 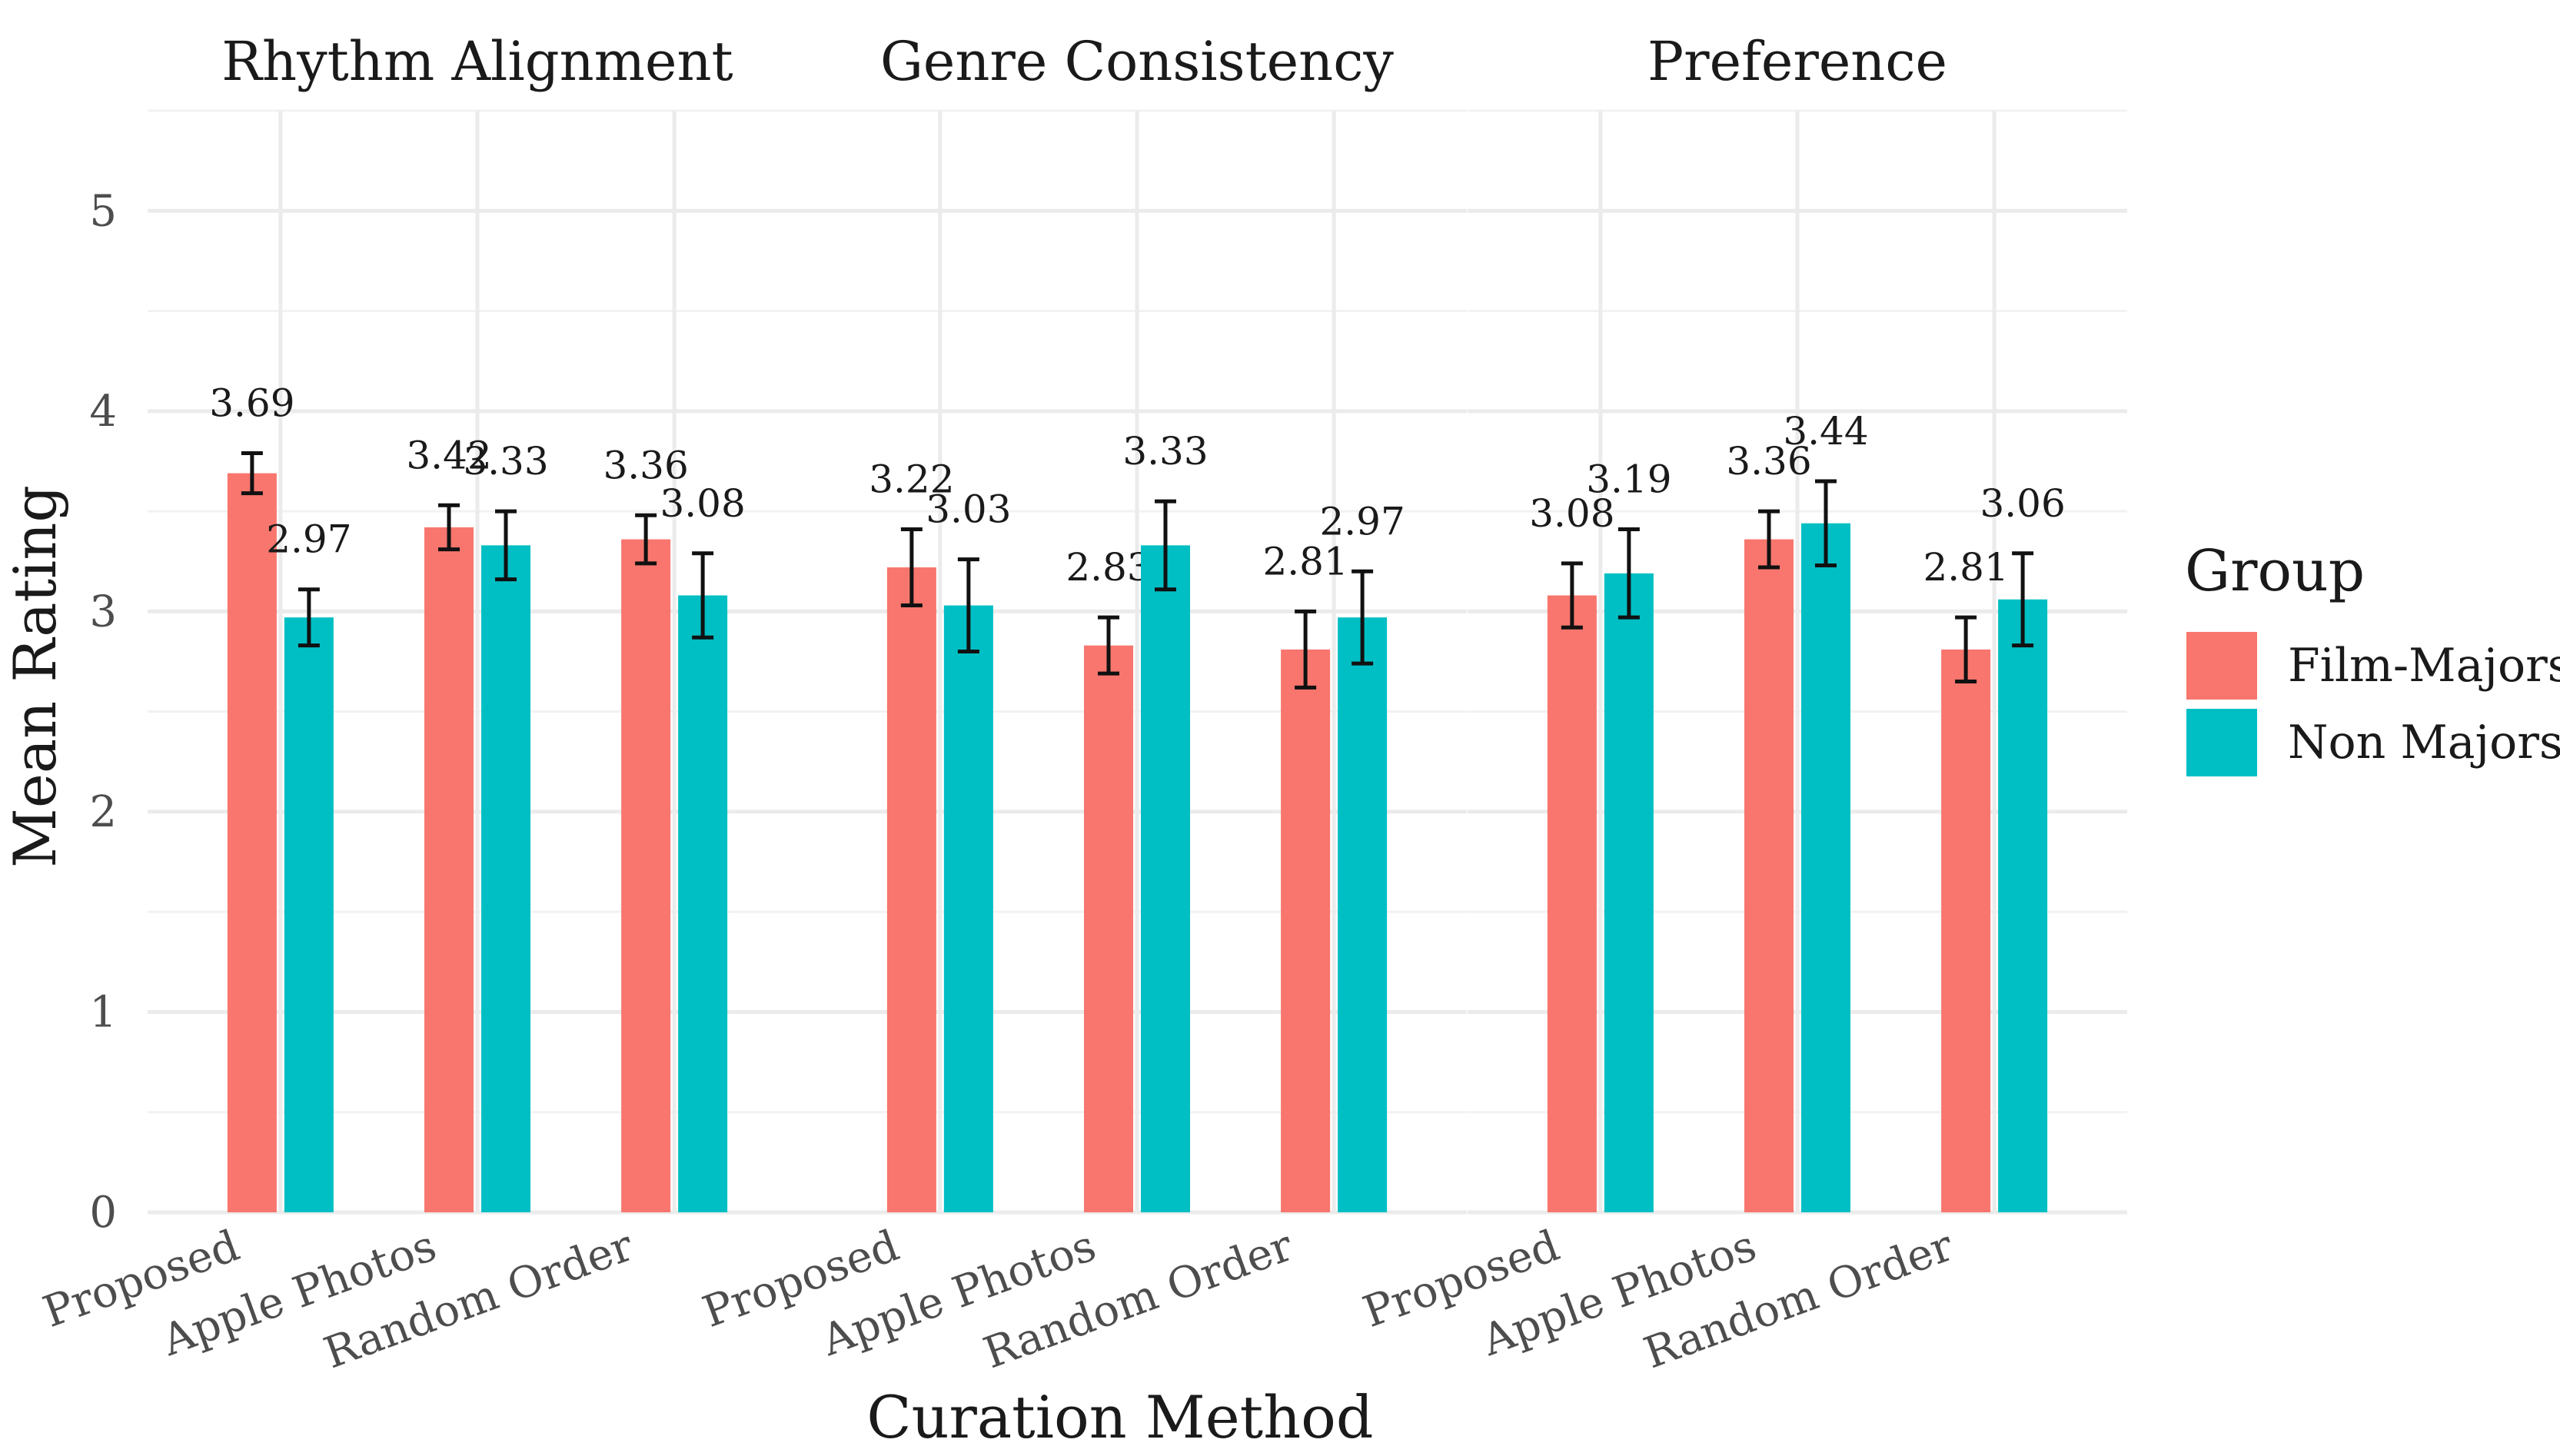 I want to click on y-tick-label: 2, so click(x=103, y=812).